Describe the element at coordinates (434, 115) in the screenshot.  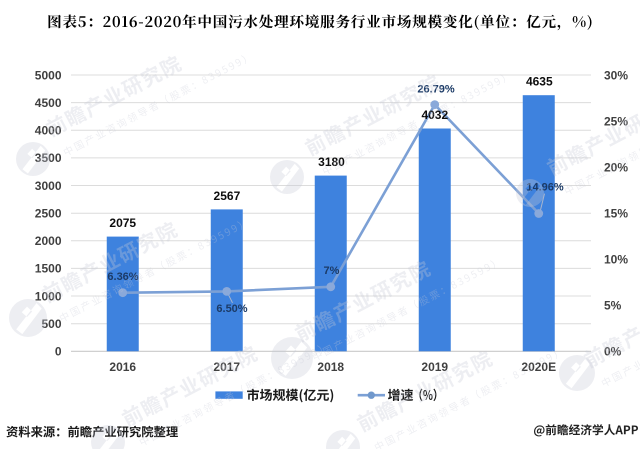
I see `svg-text: 4032` at that location.